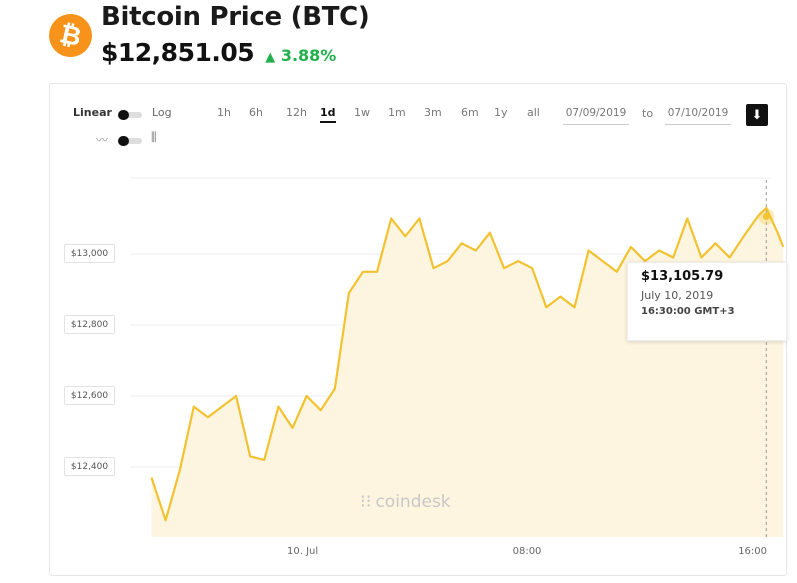  Describe the element at coordinates (154, 137) in the screenshot. I see `candlestick-icon: ⫼` at that location.